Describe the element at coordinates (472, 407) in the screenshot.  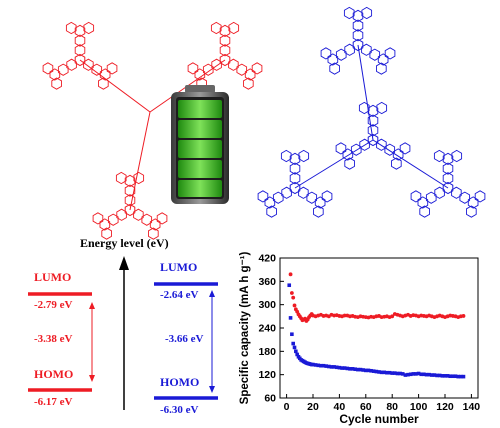
I see `x-tick-label: 140` at that location.